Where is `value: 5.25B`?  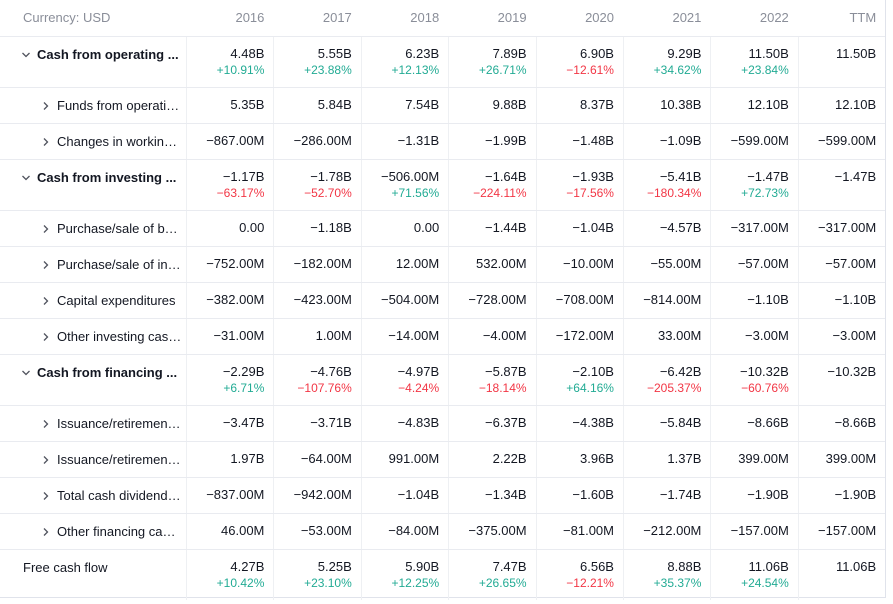 value: 5.25B is located at coordinates (334, 566).